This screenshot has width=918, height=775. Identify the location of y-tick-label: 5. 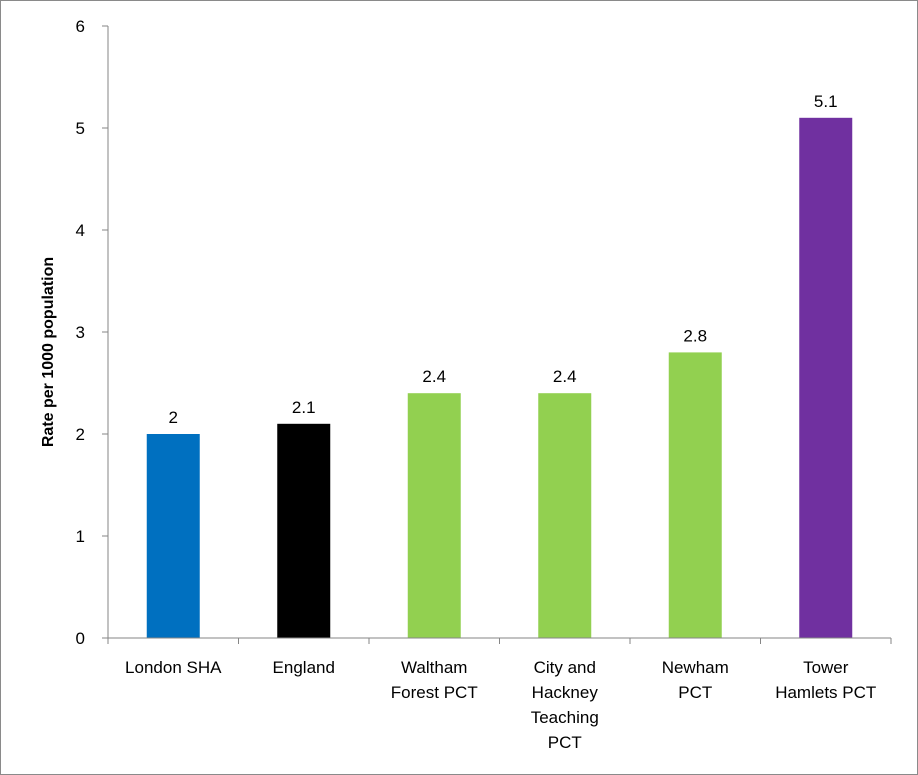
(80, 128).